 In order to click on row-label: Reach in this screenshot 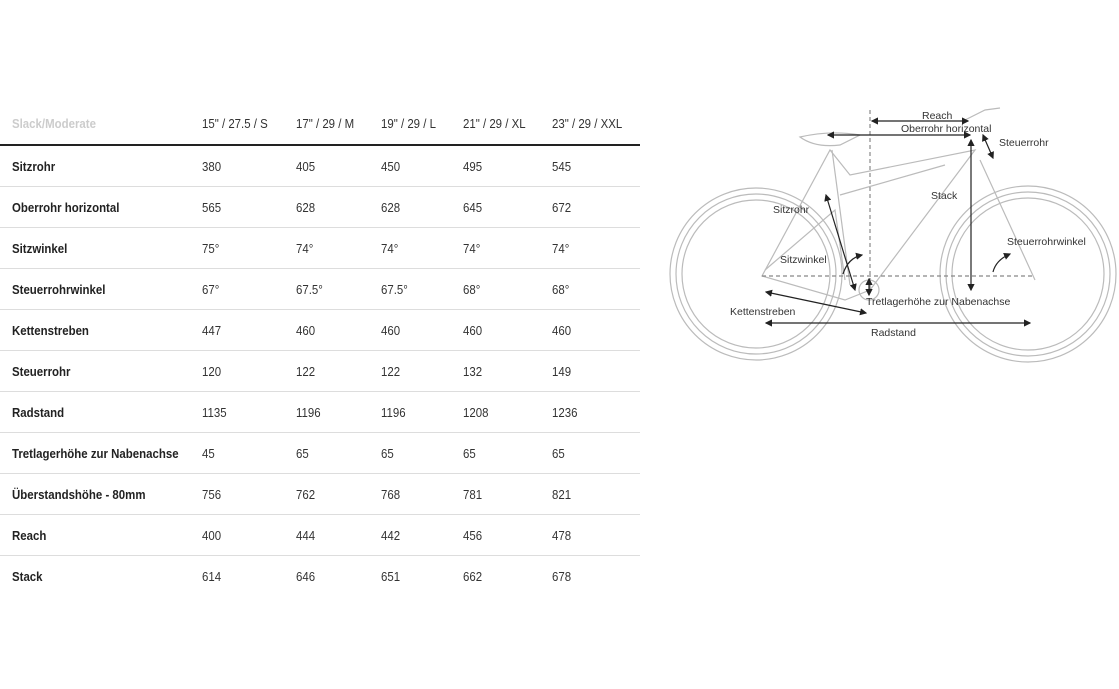, I will do `click(29, 535)`.